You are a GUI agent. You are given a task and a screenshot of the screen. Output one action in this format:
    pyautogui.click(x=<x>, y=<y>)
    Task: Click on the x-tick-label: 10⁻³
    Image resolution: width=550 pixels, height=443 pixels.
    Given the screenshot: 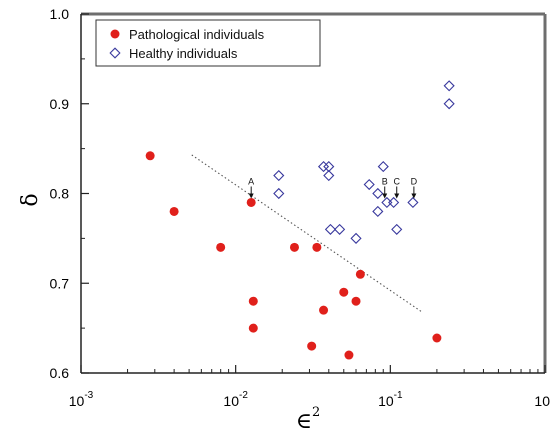 What is the action you would take?
    pyautogui.click(x=81, y=399)
    